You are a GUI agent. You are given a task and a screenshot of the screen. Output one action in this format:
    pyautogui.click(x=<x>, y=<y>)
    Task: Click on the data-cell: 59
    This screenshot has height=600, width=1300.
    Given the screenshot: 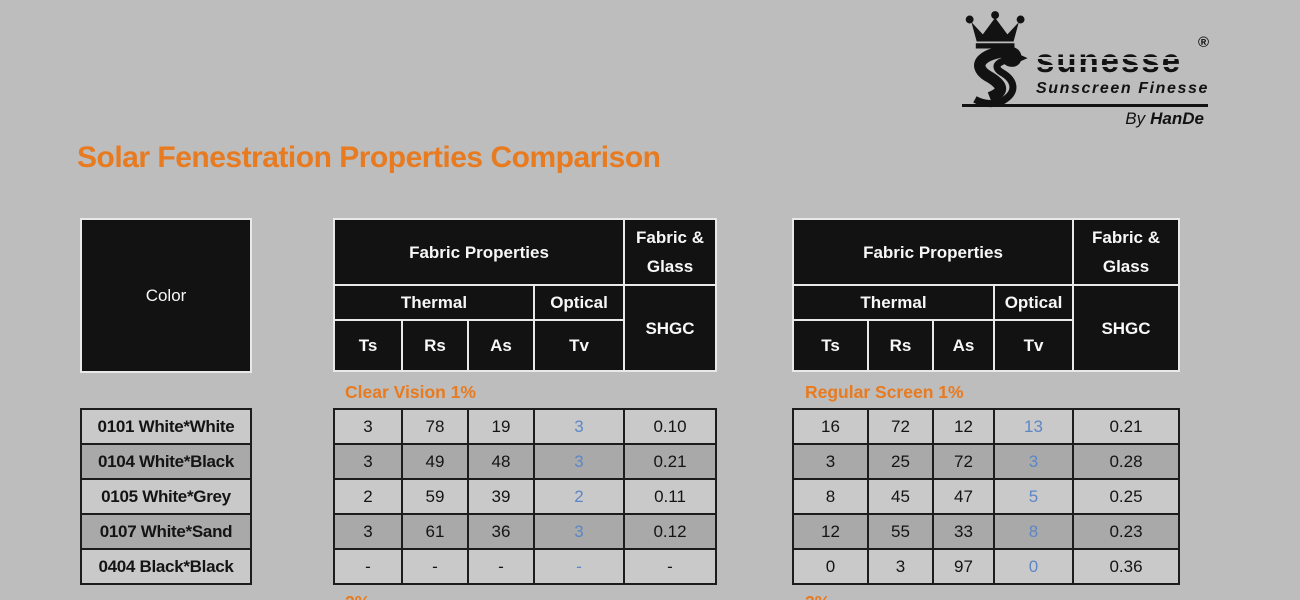 What is the action you would take?
    pyautogui.click(x=435, y=496)
    